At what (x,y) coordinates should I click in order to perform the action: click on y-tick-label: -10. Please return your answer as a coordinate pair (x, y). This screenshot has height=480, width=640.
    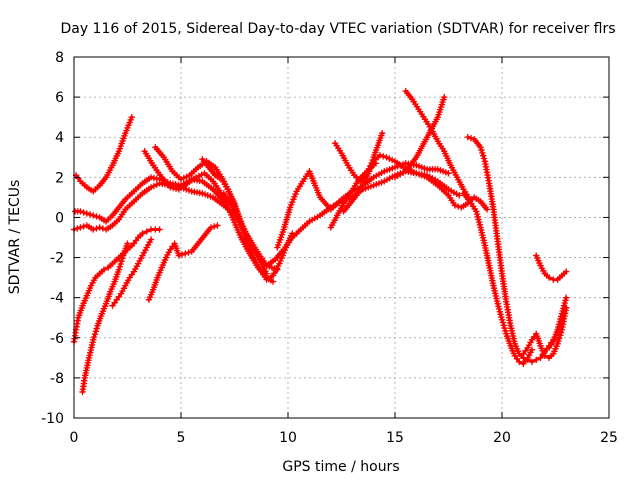
    Looking at the image, I should click on (52, 419).